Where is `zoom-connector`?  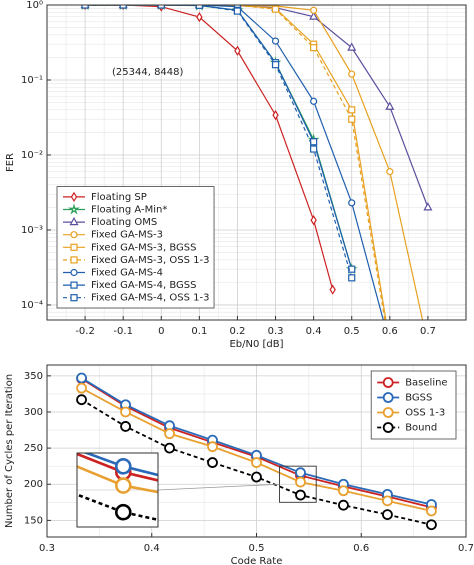 zoom-connector is located at coordinates (218, 487).